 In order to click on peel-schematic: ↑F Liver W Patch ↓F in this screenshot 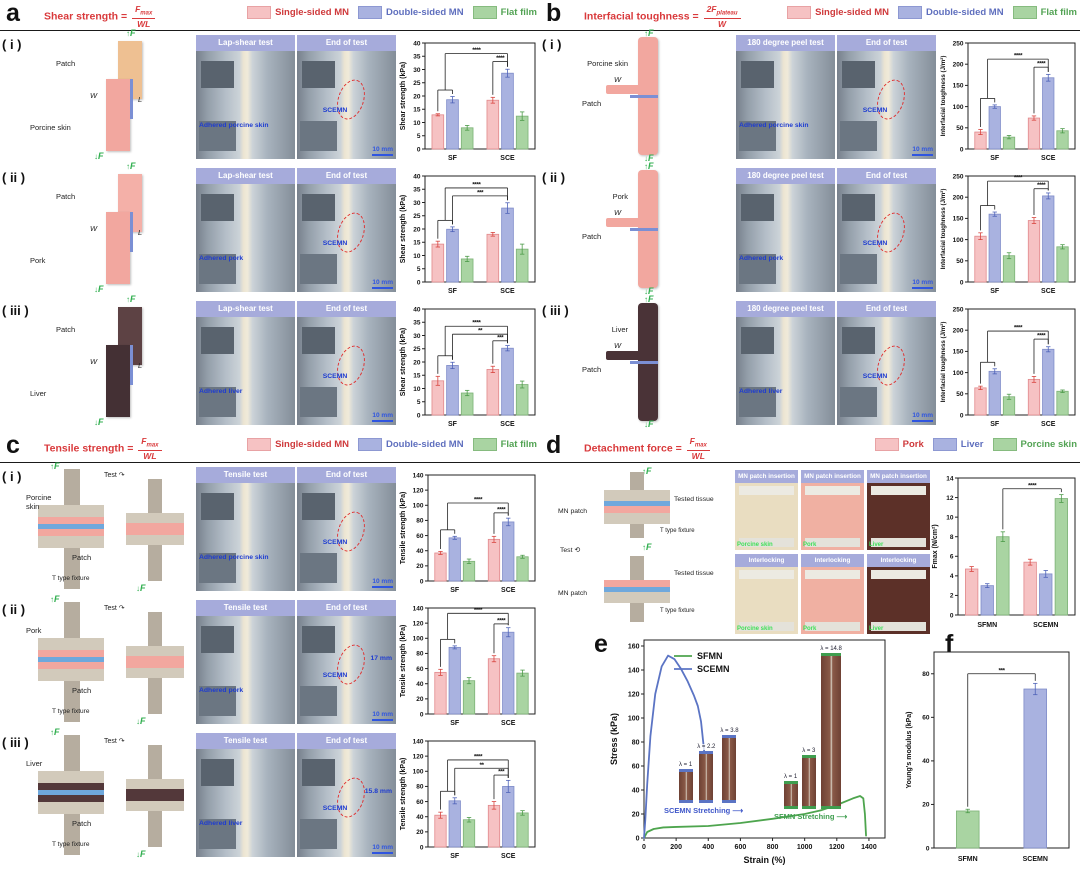, I will do `click(648, 361)`.